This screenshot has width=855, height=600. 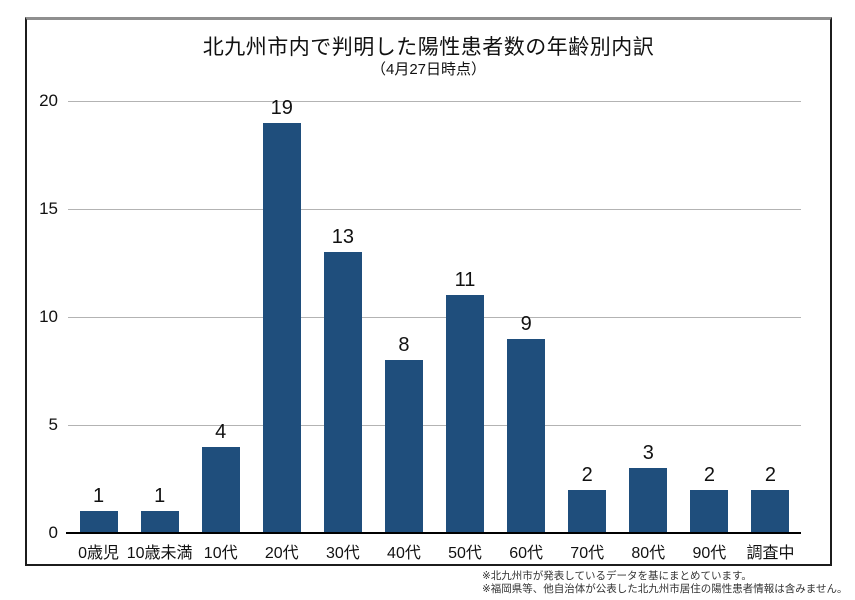 I want to click on footnote-line-1: ※北九州市が発表しているデータを基にまとめています。, so click(x=617, y=576).